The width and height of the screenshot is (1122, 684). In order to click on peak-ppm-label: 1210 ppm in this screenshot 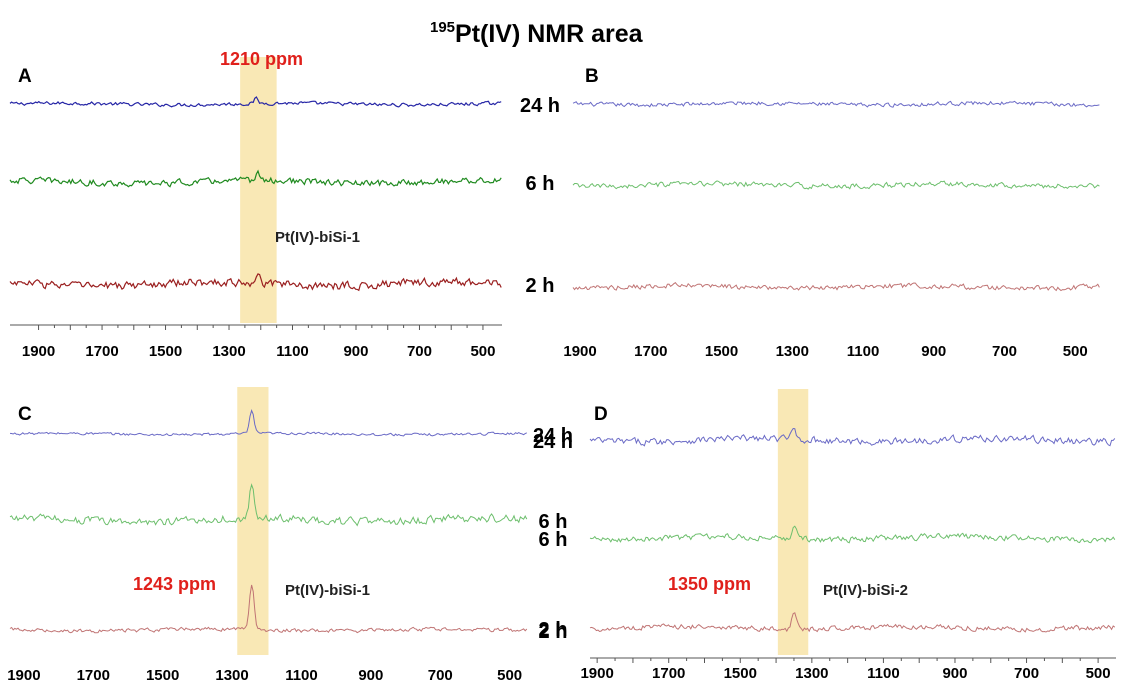, I will do `click(261, 59)`.